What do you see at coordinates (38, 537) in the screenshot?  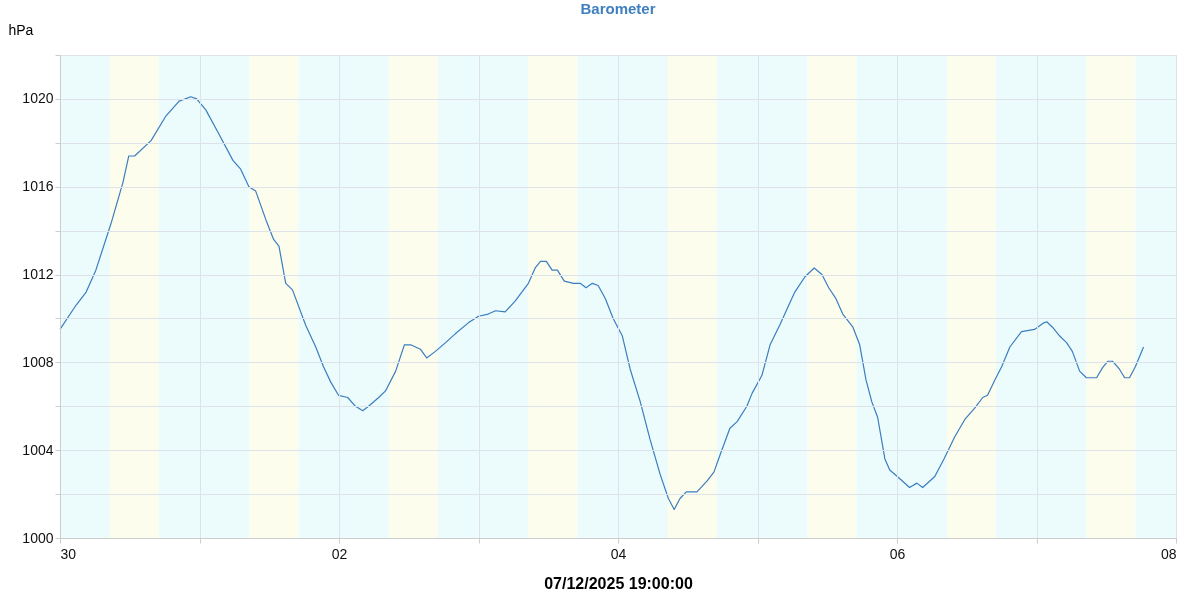 I see `y-tick-label: 1000` at bounding box center [38, 537].